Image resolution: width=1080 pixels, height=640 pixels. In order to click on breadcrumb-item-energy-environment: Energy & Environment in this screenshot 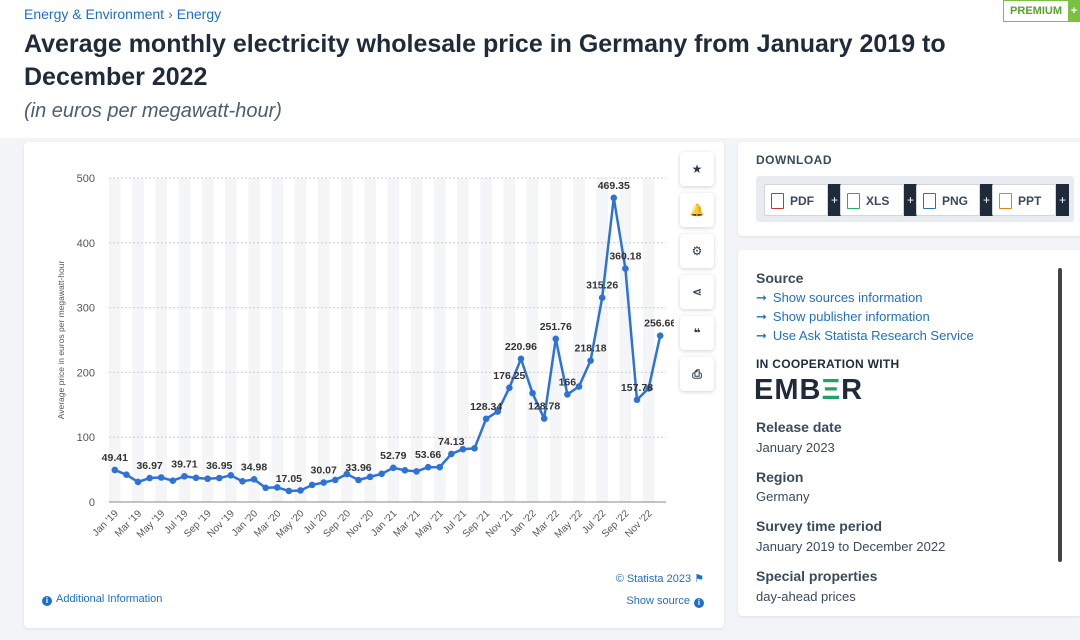, I will do `click(94, 14)`.